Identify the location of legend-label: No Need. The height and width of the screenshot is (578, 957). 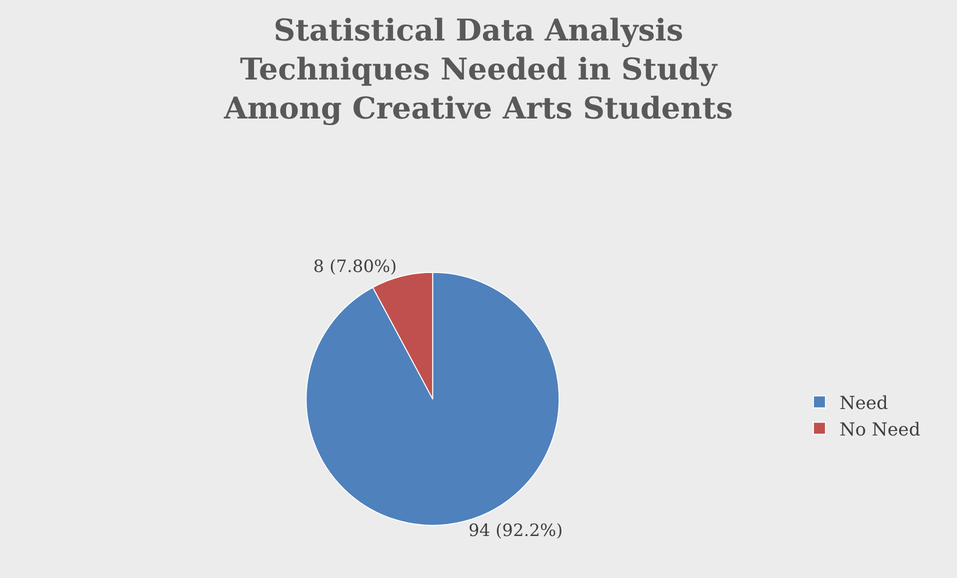
(879, 429).